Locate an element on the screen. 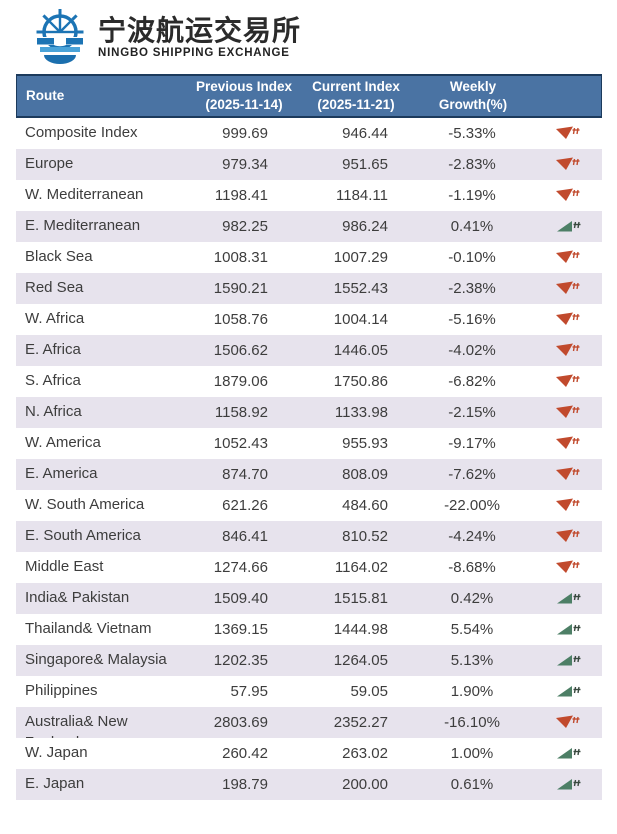 The width and height of the screenshot is (617, 834). table-row: W. South America 621.26 484.60 -22.00% is located at coordinates (309, 505).